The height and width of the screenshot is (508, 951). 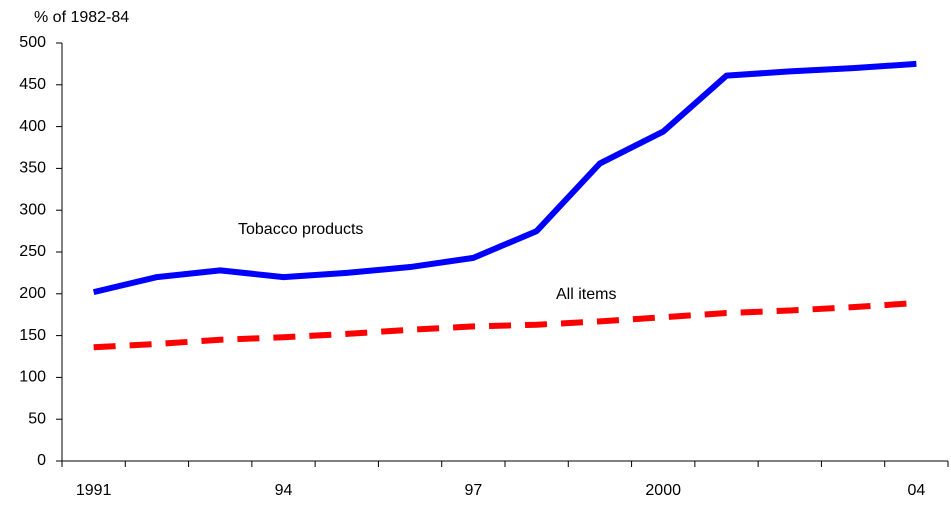 What do you see at coordinates (81, 17) in the screenshot?
I see `y-axis-label: % of 1982-84` at bounding box center [81, 17].